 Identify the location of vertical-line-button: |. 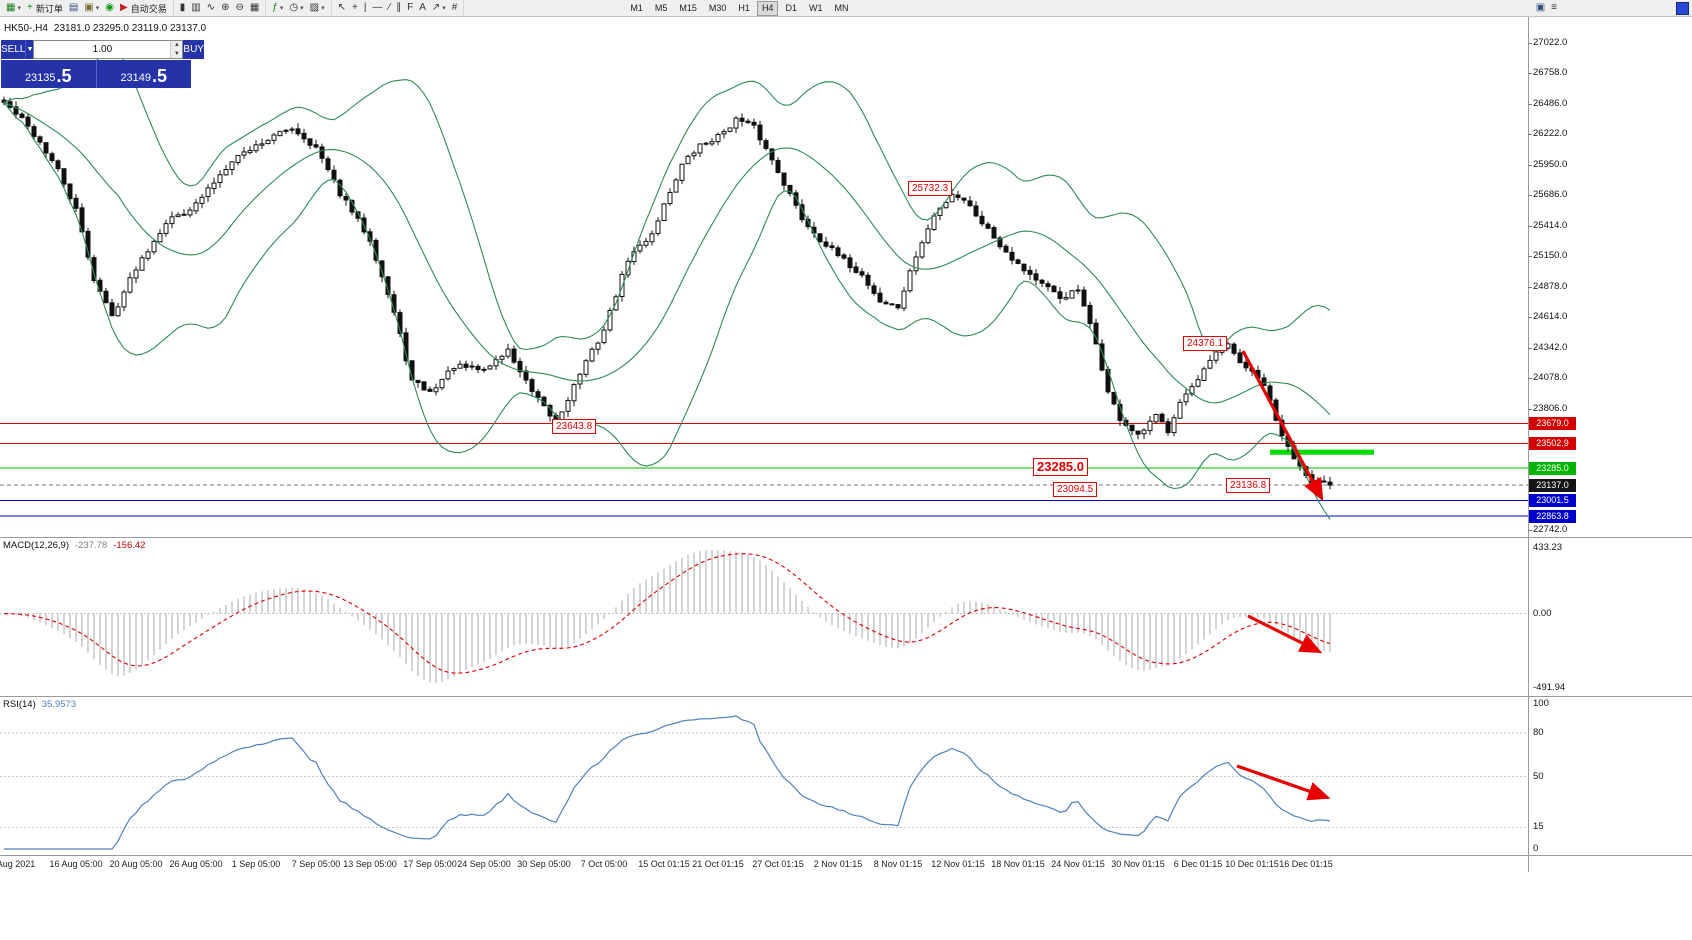
(365, 8).